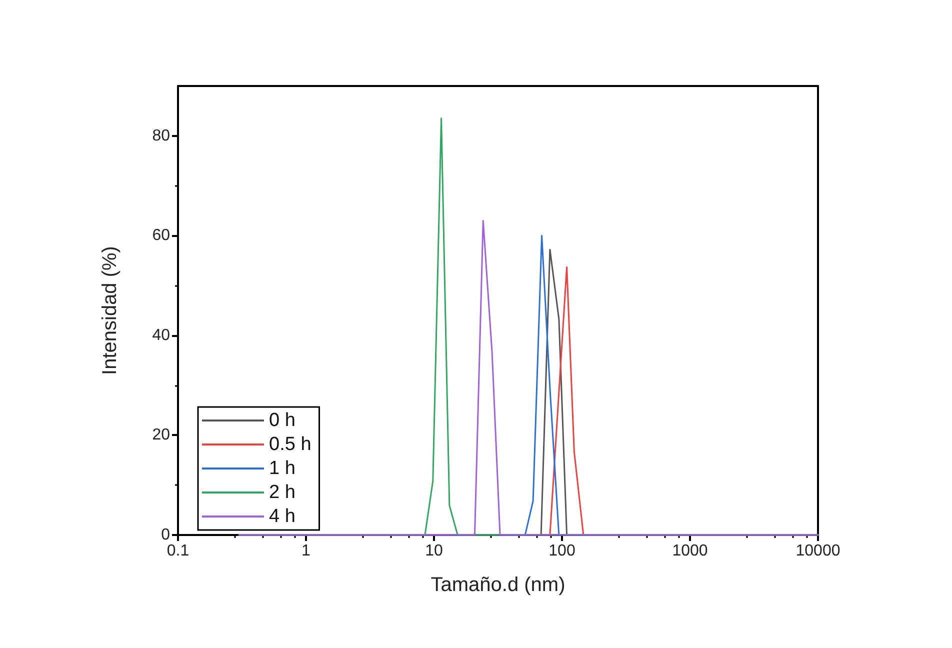  What do you see at coordinates (161, 135) in the screenshot?
I see `y-tick-label: 80` at bounding box center [161, 135].